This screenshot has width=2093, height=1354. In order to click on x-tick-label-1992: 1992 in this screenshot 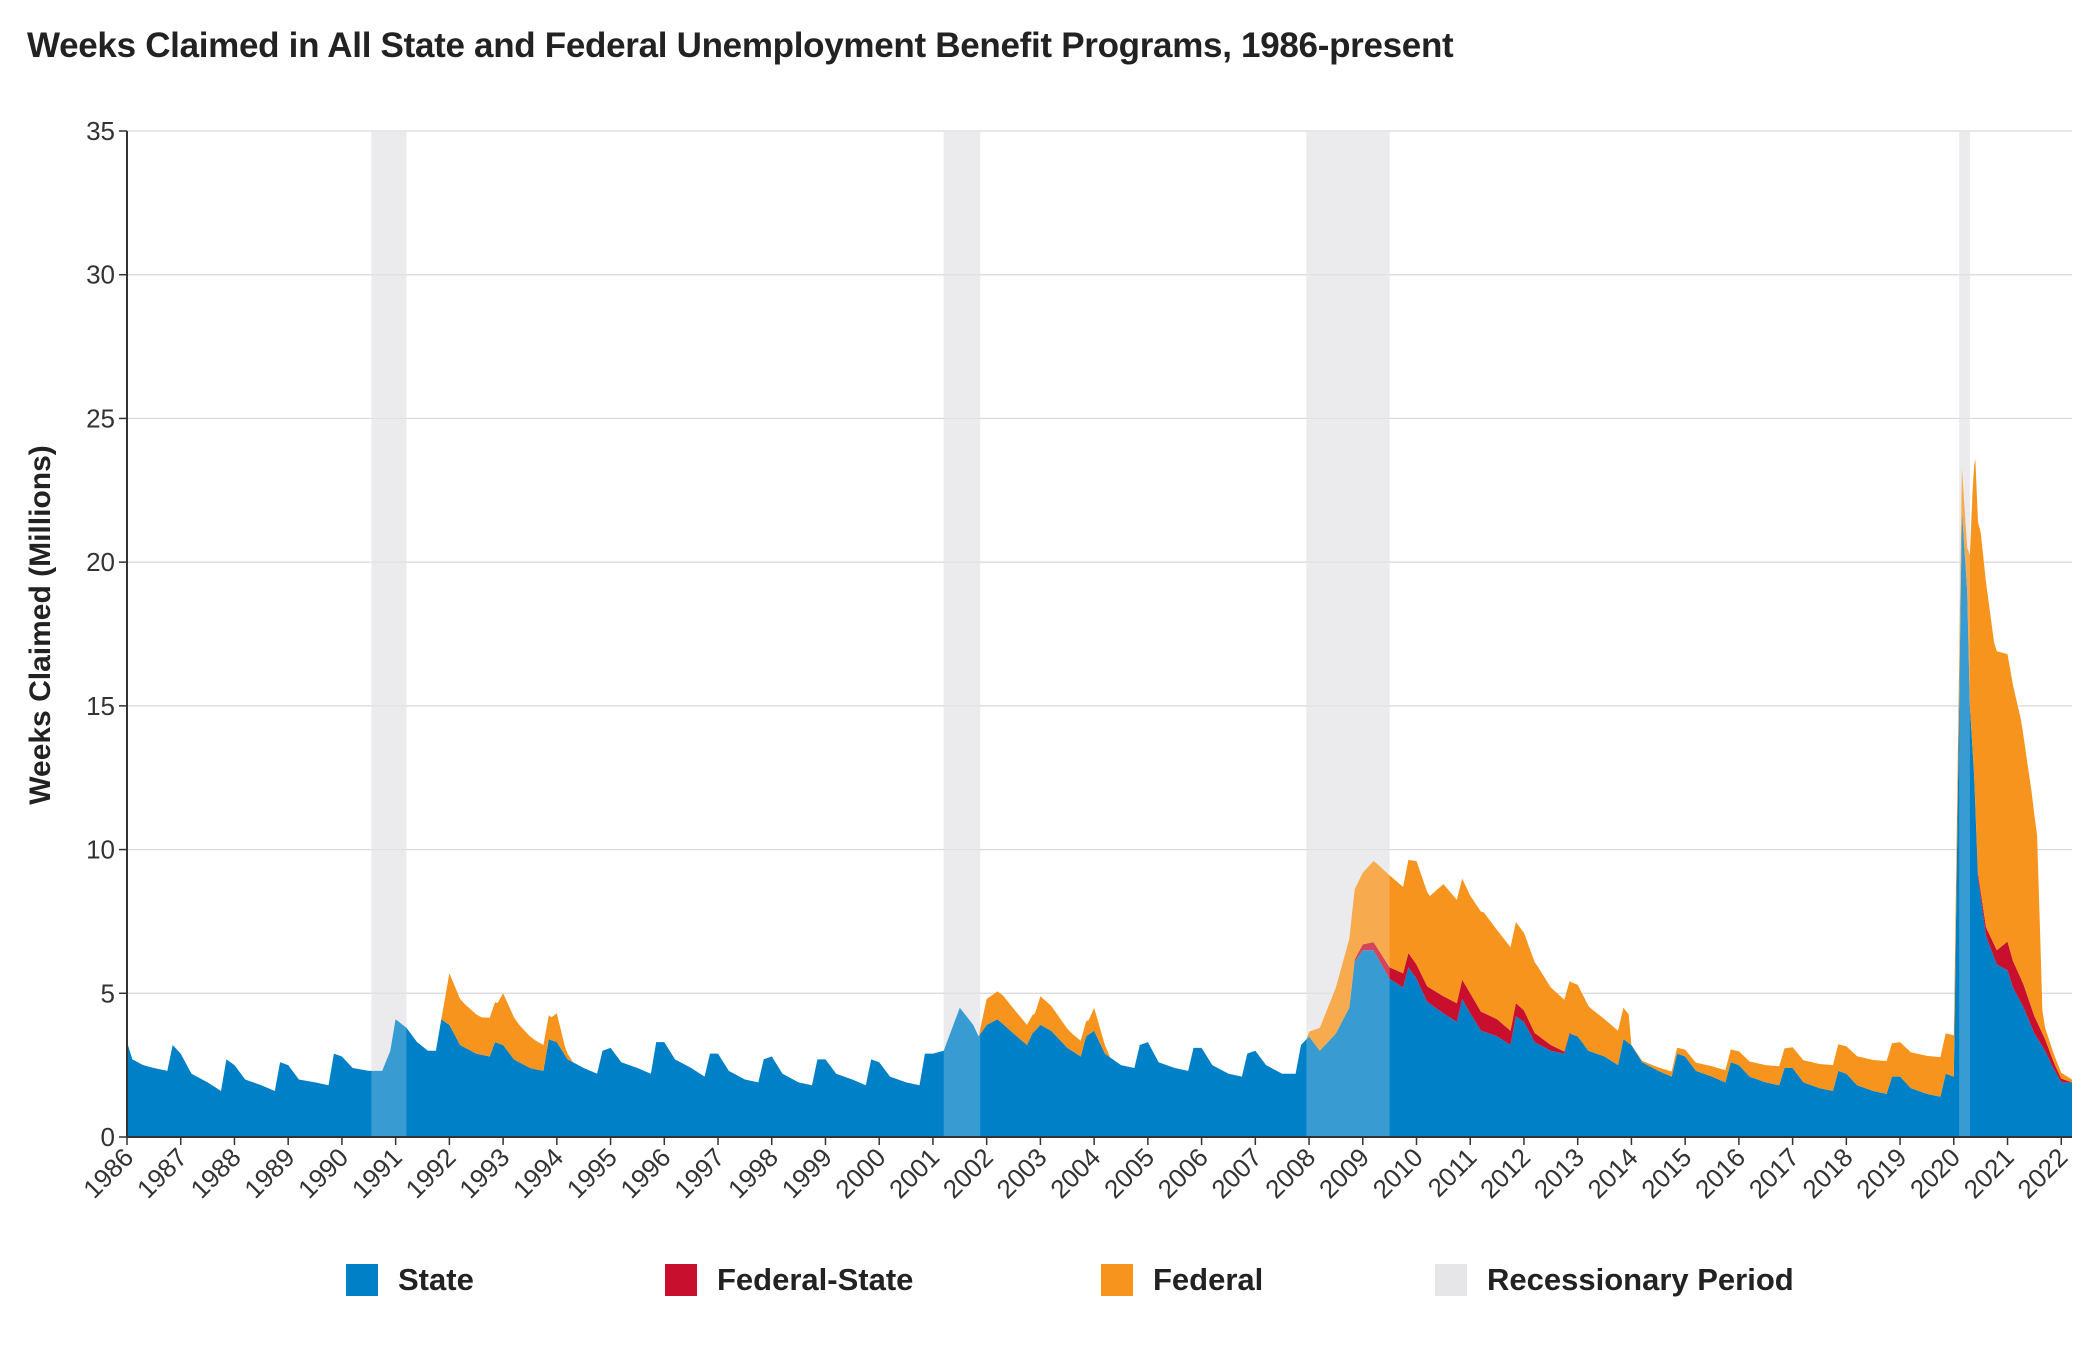, I will do `click(431, 1173)`.